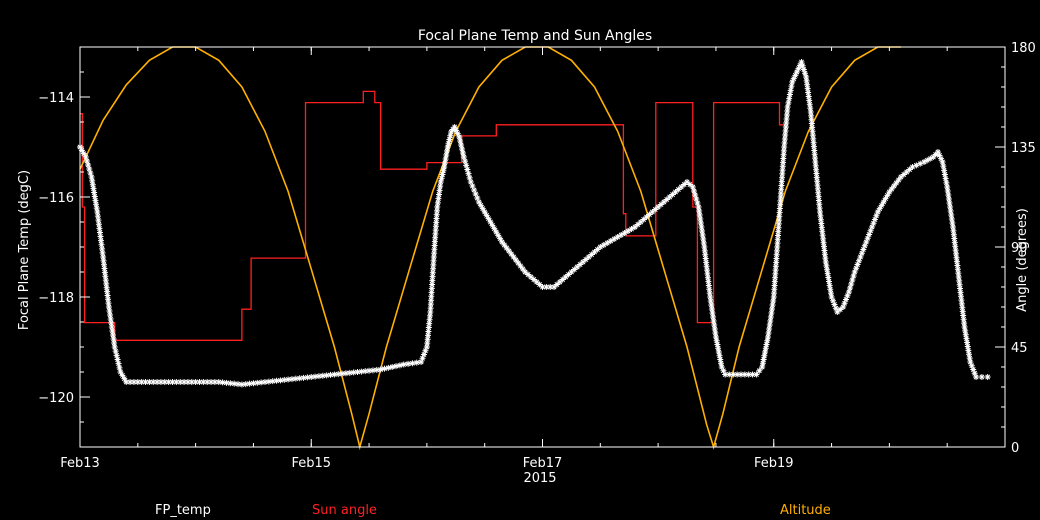  Describe the element at coordinates (1015, 448) in the screenshot. I see `y-right-tick-label-0: 0` at that location.